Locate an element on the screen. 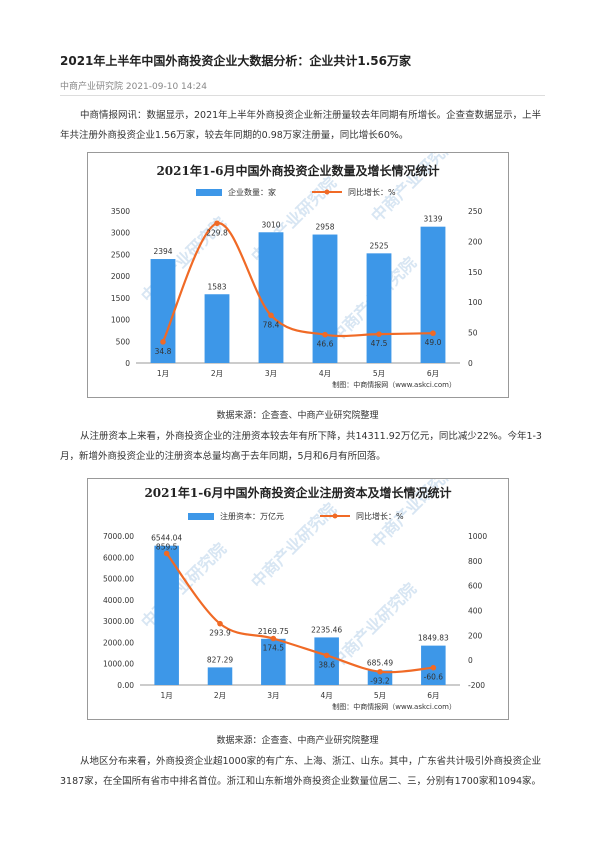 The image size is (595, 842). article-source-date: 中商产业研究院 2021-09-10 14:24 is located at coordinates (133, 87).